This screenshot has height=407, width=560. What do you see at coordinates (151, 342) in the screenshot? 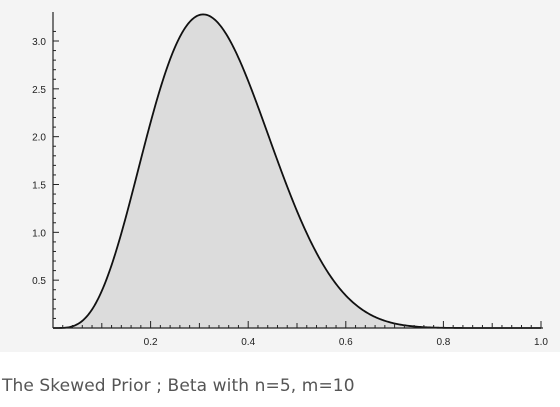
I see `x-tick-label: 0.2` at bounding box center [151, 342].